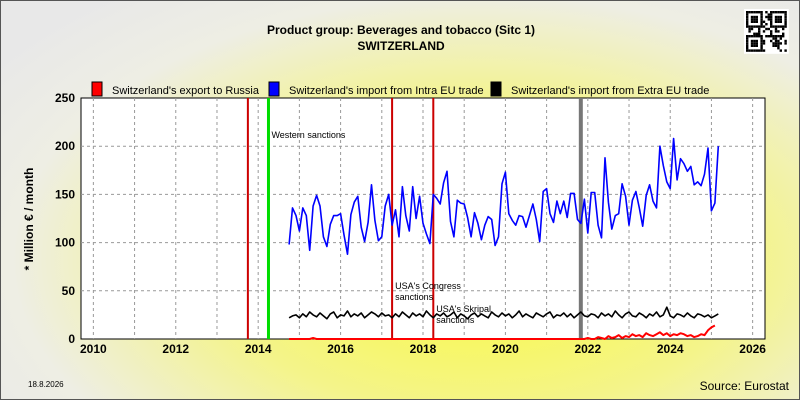  Describe the element at coordinates (463, 314) in the screenshot. I see `event-label: USA's Skripal sanctions` at that location.